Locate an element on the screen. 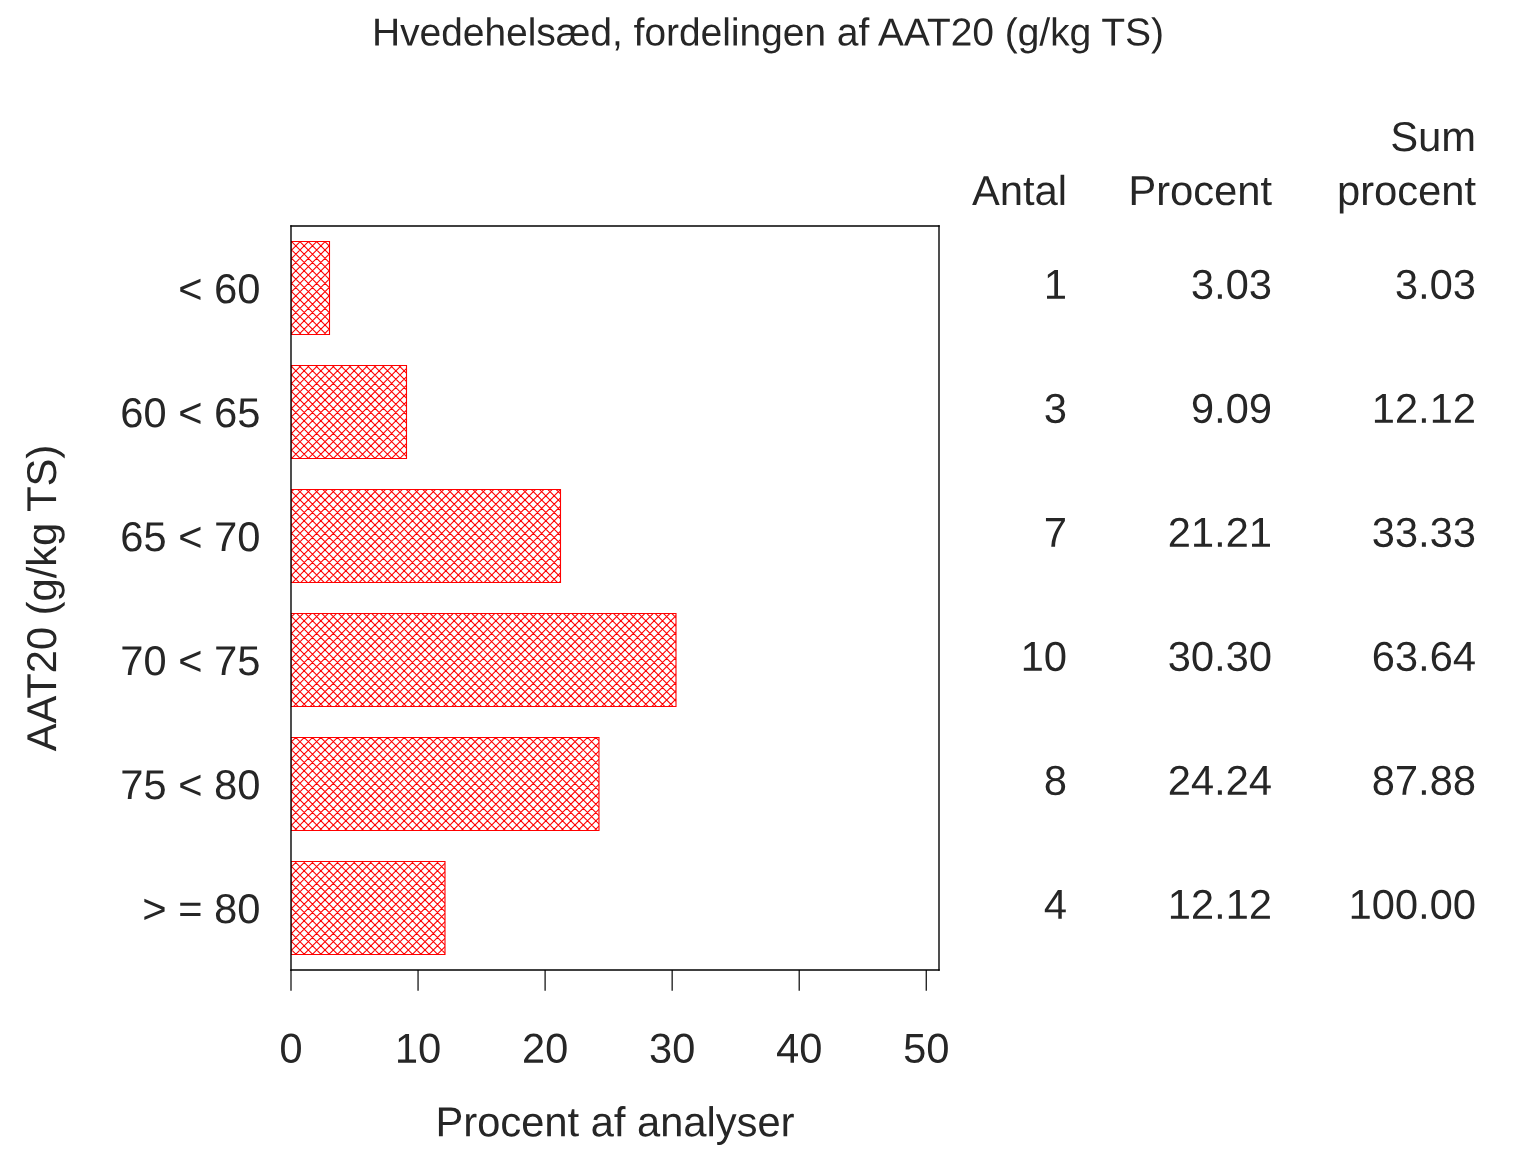 This screenshot has height=1152, width=1536. text: 24.24 is located at coordinates (1220, 780).